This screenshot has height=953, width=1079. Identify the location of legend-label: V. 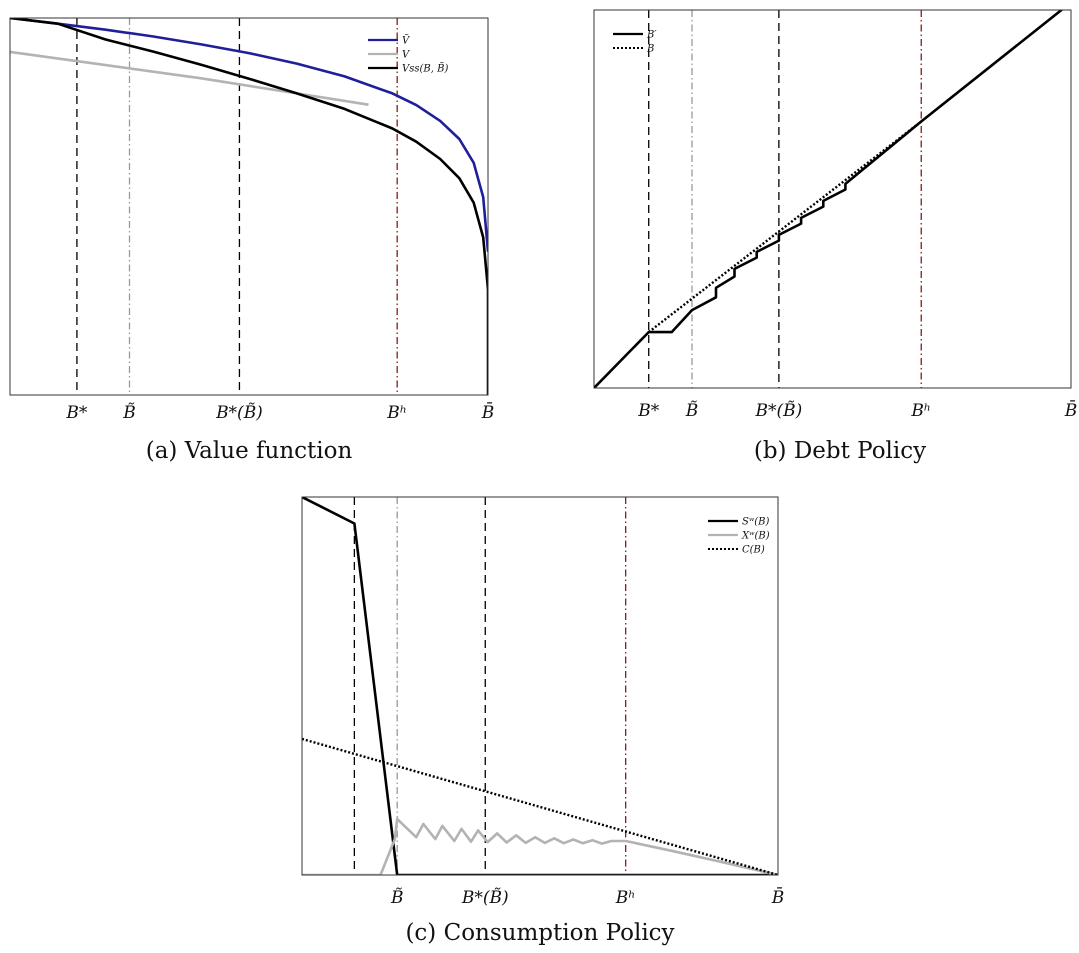
(406, 55).